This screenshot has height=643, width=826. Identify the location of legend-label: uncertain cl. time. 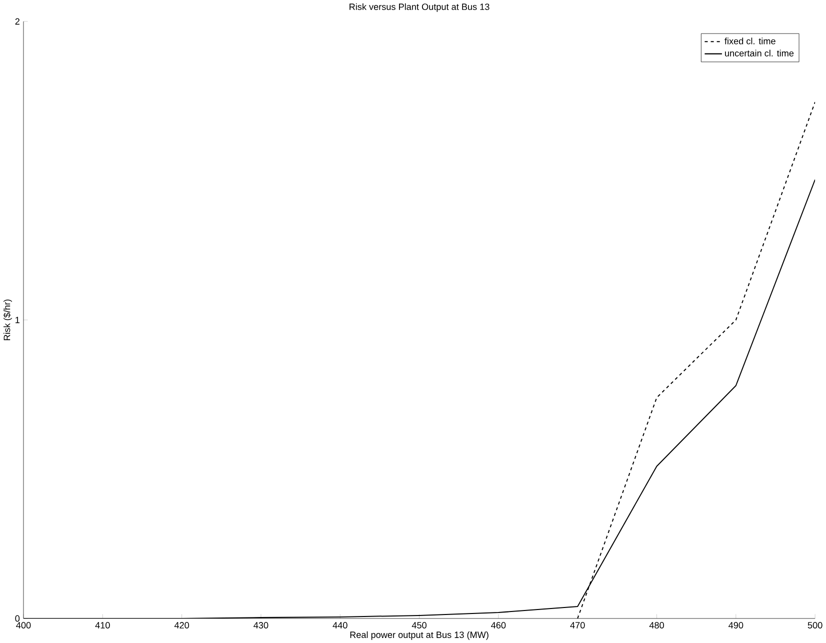
(759, 53).